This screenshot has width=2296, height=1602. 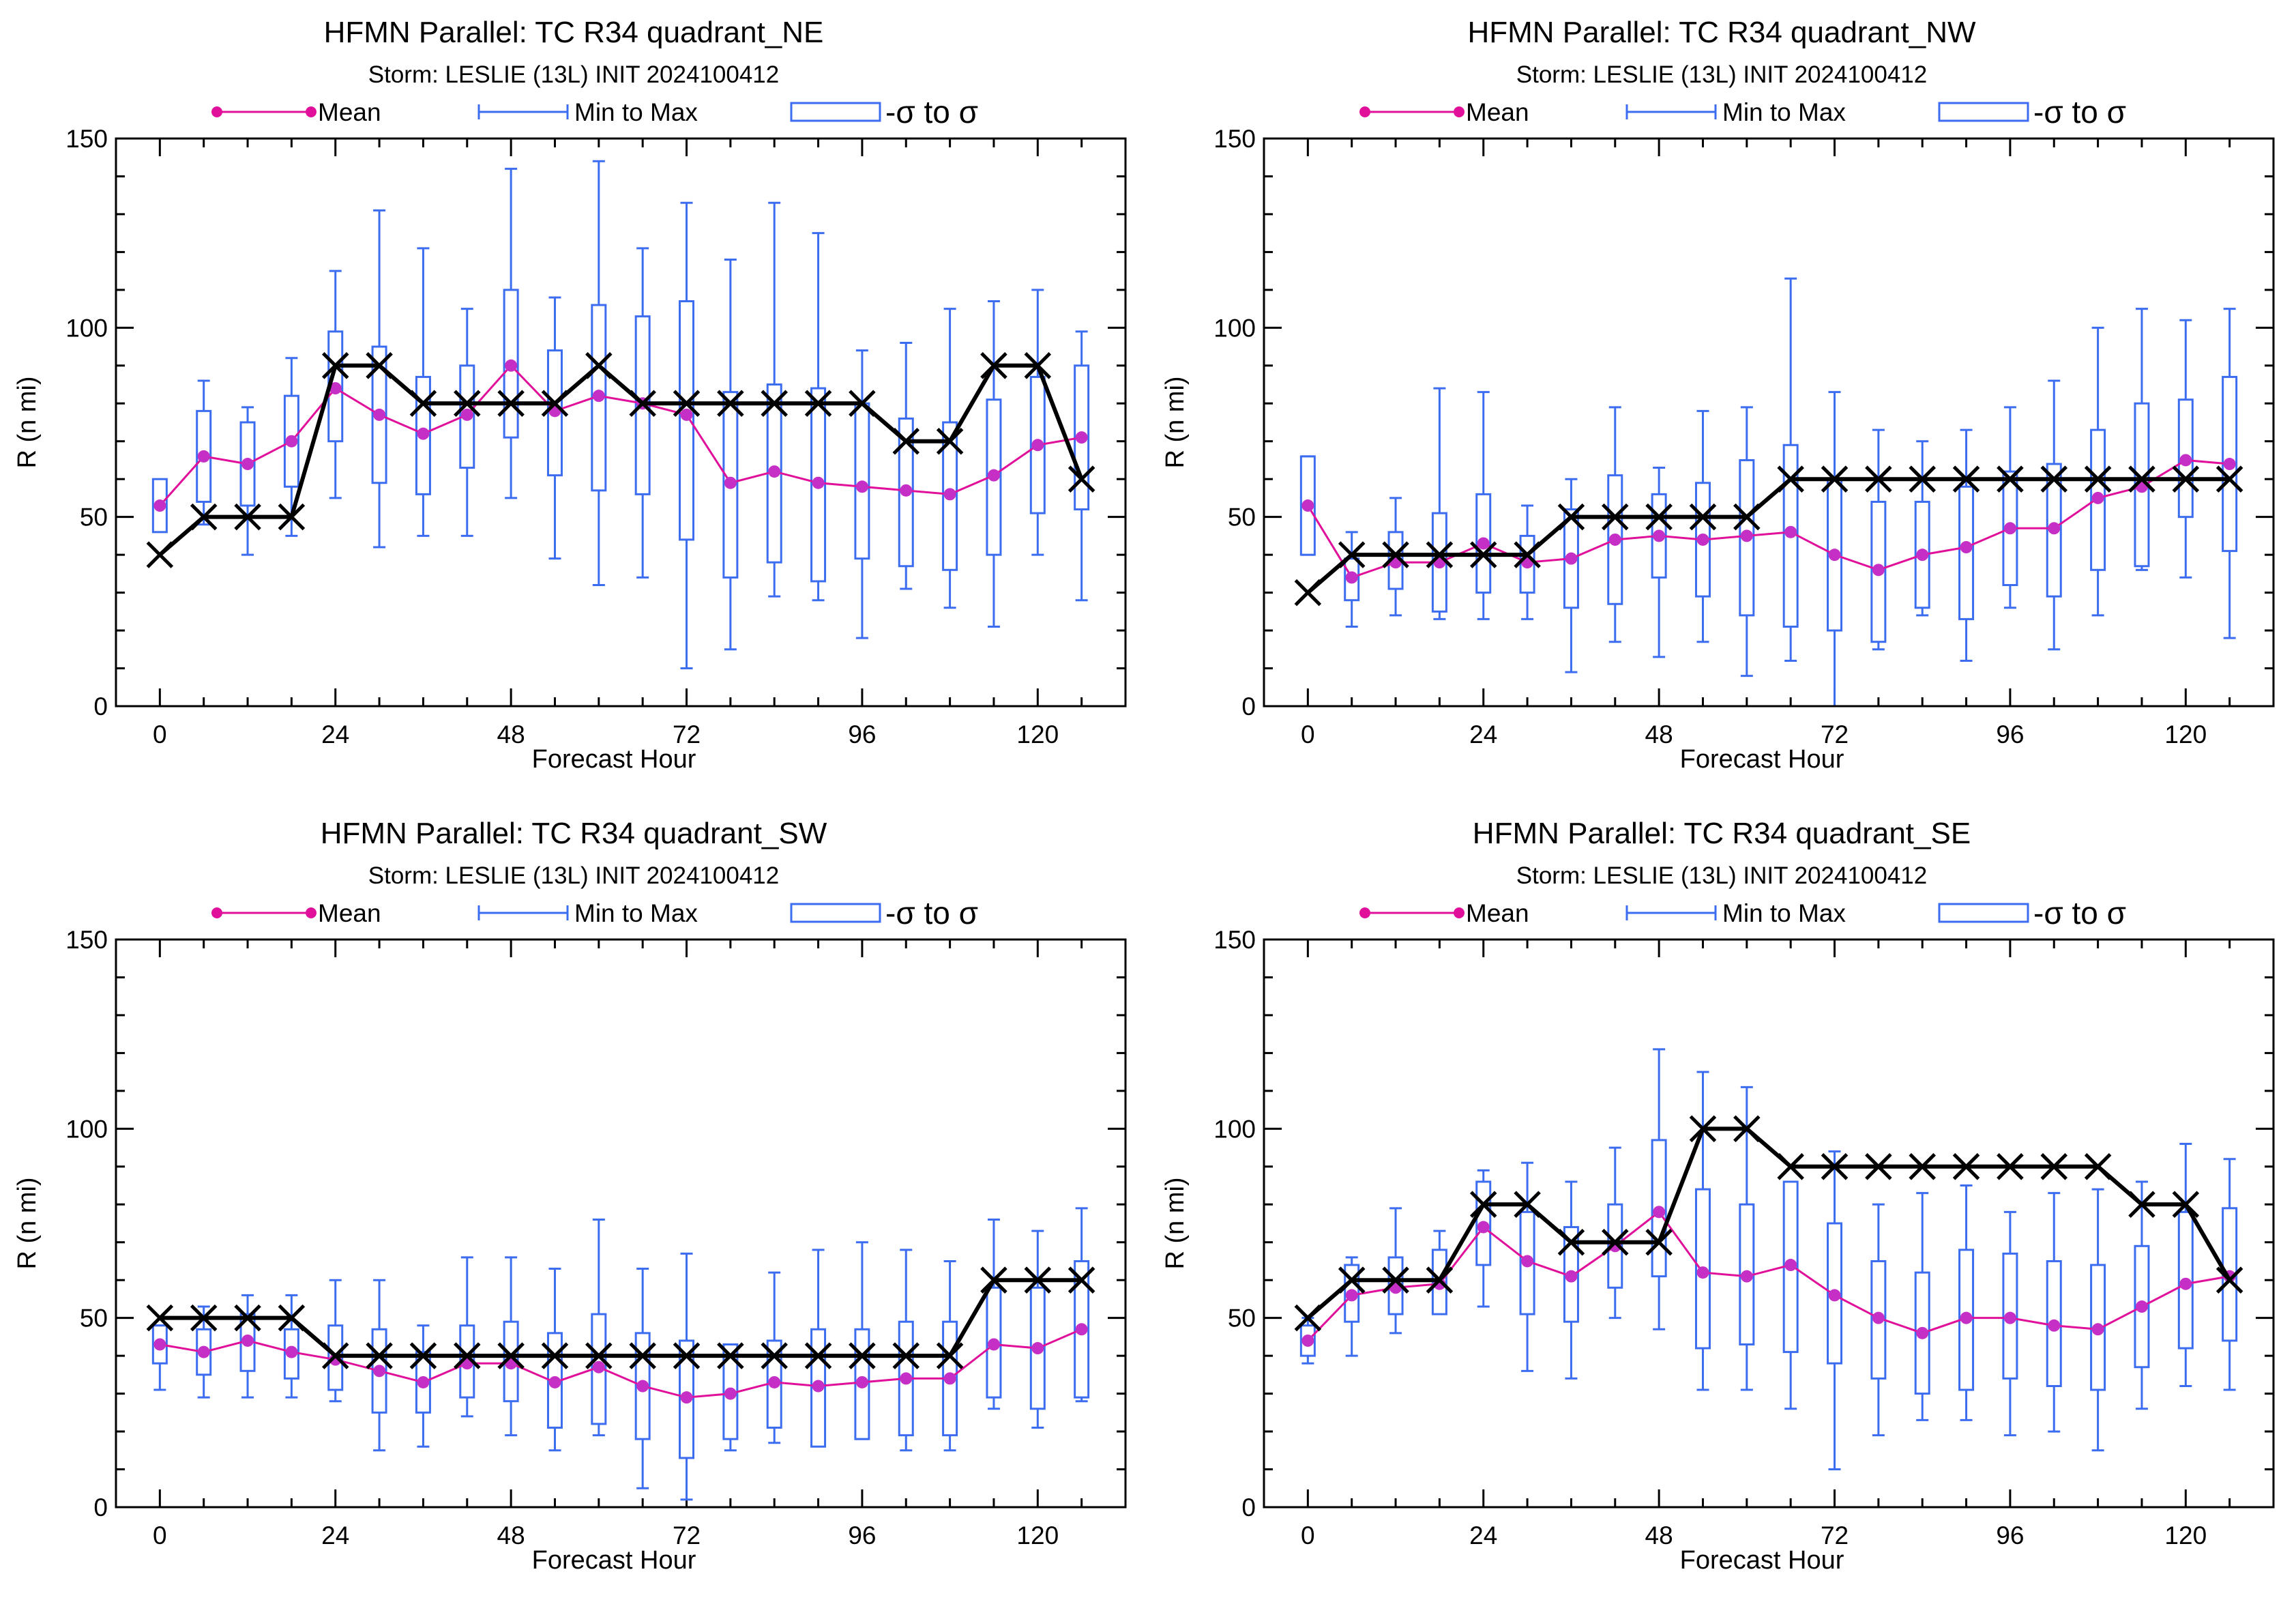 What do you see at coordinates (687, 1535) in the screenshot?
I see `x-tick-label: 72` at bounding box center [687, 1535].